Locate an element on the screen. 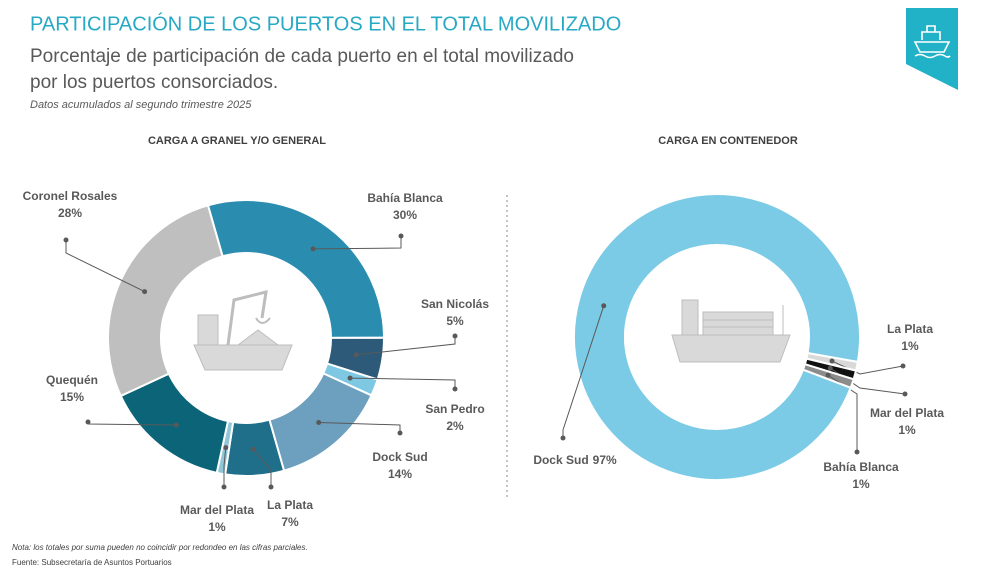  value-label: 7% is located at coordinates (290, 522).